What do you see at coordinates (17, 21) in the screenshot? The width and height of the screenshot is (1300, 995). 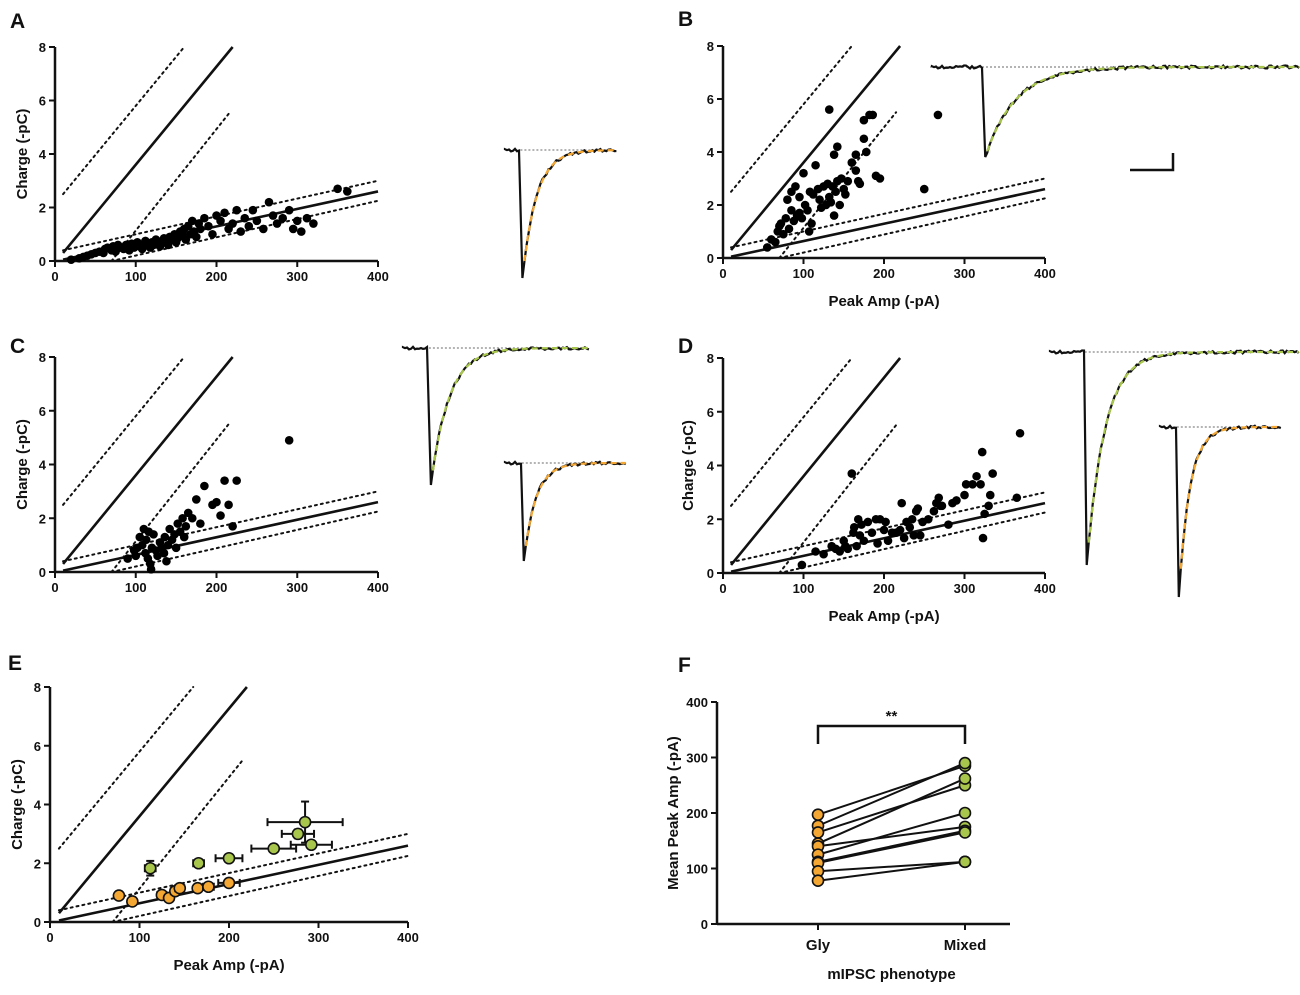 I see `panel-label: A` at bounding box center [17, 21].